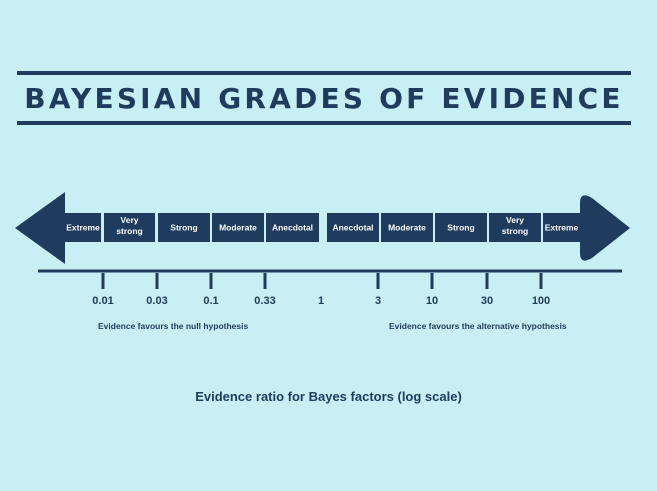 This screenshot has width=657, height=491. Describe the element at coordinates (432, 301) in the screenshot. I see `tick-label: 10` at that location.